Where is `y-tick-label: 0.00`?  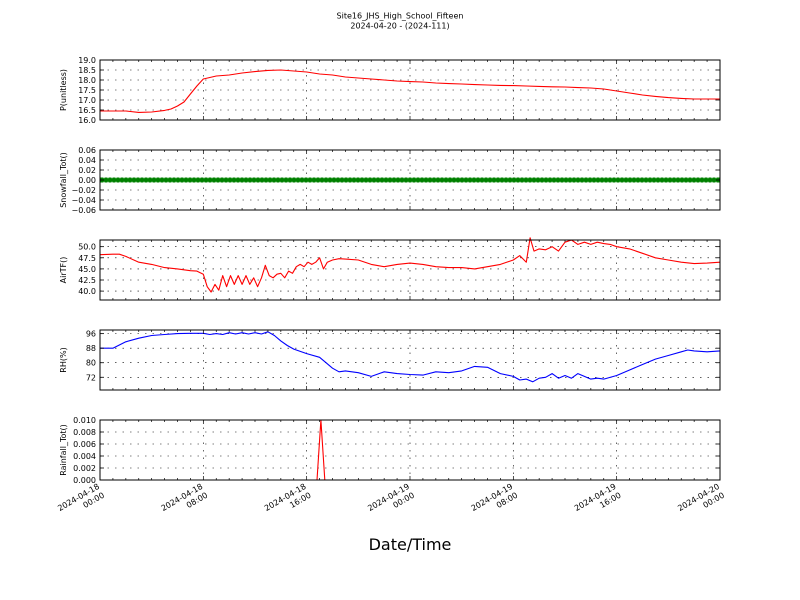
y-tick-label: 0.00 is located at coordinates (87, 180).